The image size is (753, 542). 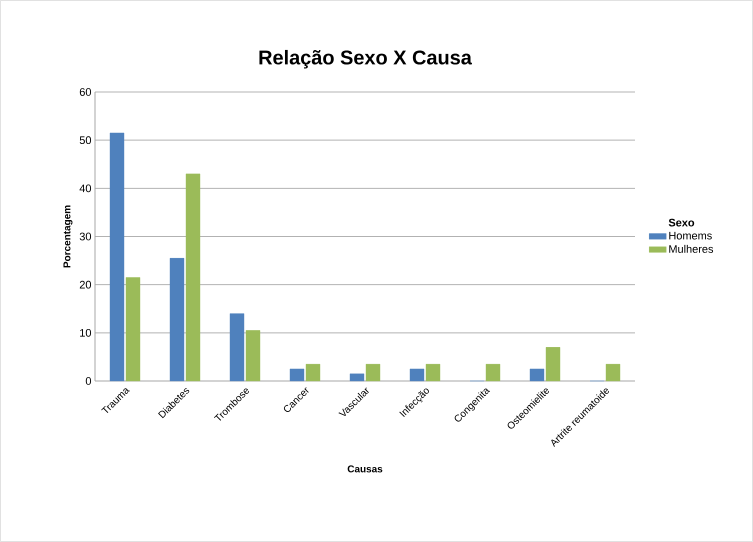 What do you see at coordinates (681, 222) in the screenshot?
I see `legend-title: Sexo` at bounding box center [681, 222].